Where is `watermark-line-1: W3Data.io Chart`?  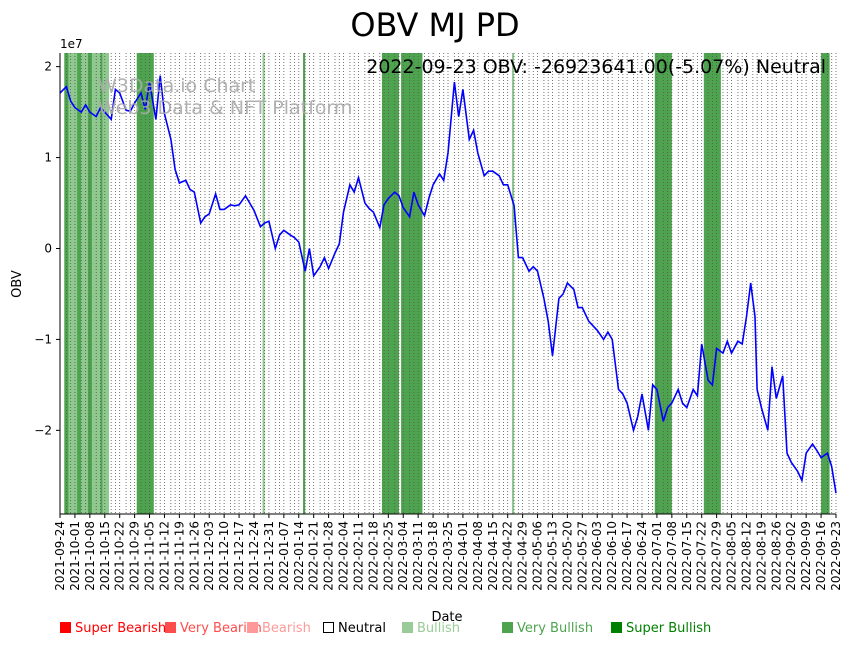
watermark-line-1: W3Data.io Chart is located at coordinates (176, 86).